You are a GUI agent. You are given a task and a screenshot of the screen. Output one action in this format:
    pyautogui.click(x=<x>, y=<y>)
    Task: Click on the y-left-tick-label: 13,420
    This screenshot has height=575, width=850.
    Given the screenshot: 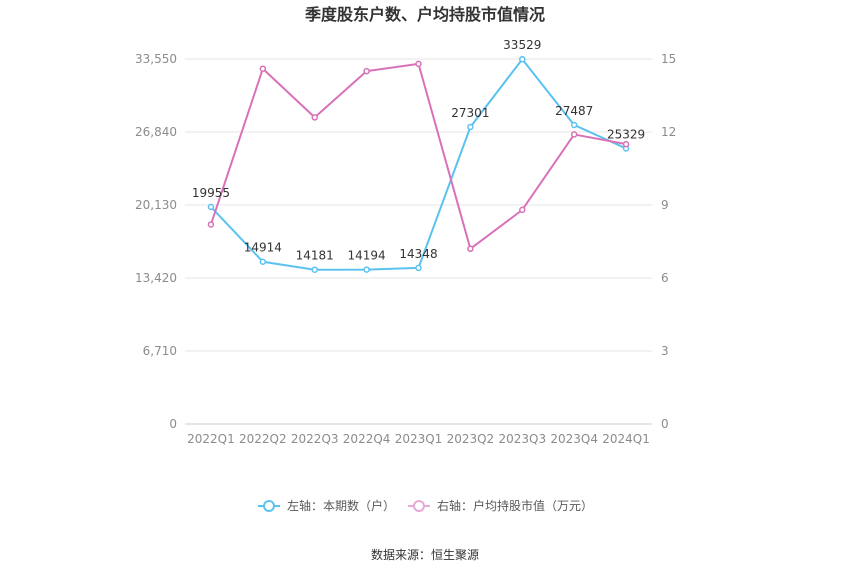 What is the action you would take?
    pyautogui.click(x=156, y=278)
    